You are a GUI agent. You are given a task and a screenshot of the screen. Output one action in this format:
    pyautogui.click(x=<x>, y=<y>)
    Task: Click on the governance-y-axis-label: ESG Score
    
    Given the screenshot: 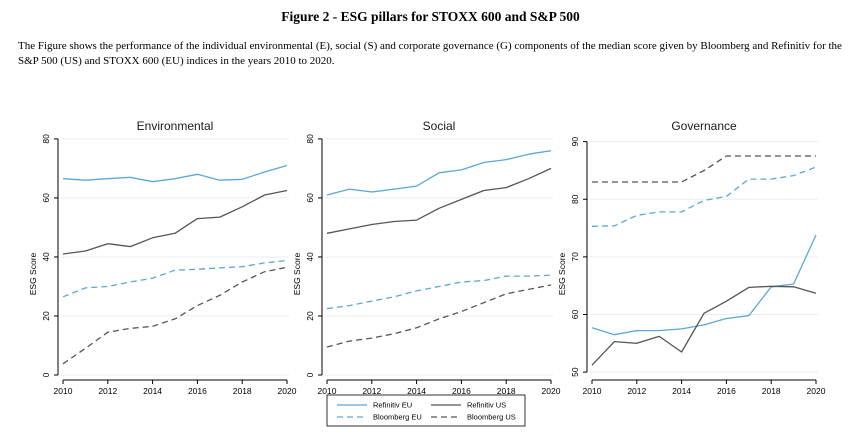 What is the action you would take?
    pyautogui.click(x=562, y=273)
    